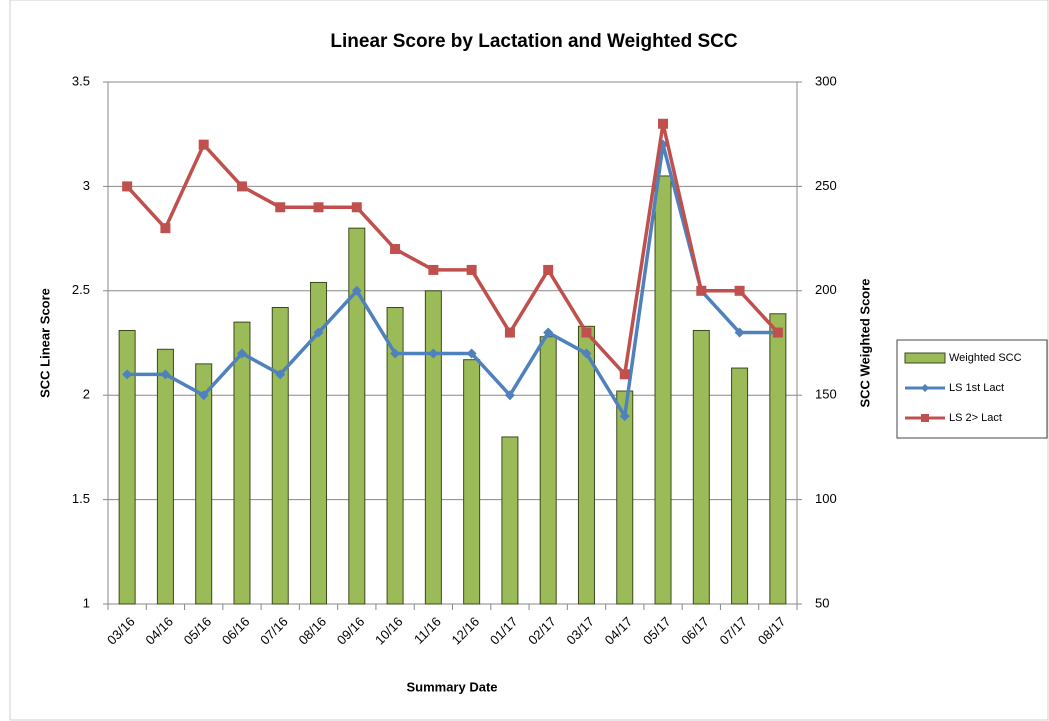 The height and width of the screenshot is (721, 1049). I want to click on y2-tick-label: 150, so click(826, 394).